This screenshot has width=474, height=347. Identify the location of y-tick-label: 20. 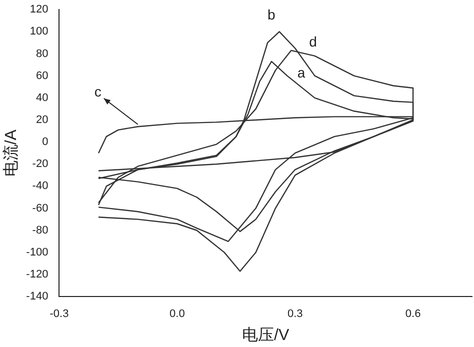
(42, 120).